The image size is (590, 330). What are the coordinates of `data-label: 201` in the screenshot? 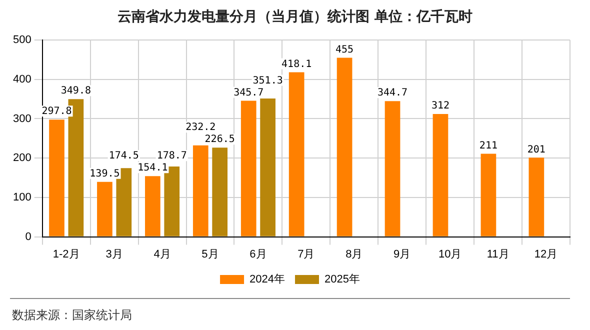 It's located at (536, 150).